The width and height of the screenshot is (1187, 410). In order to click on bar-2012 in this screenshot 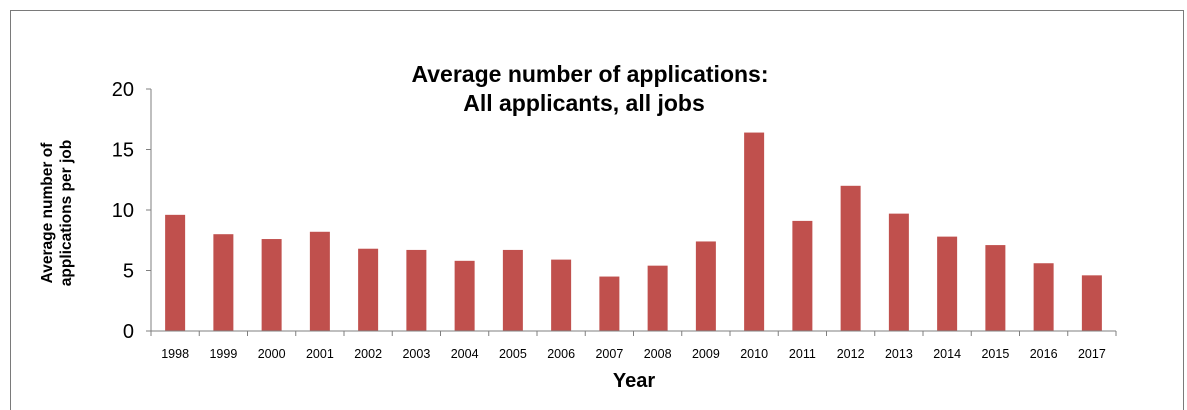, I will do `click(850, 258)`.